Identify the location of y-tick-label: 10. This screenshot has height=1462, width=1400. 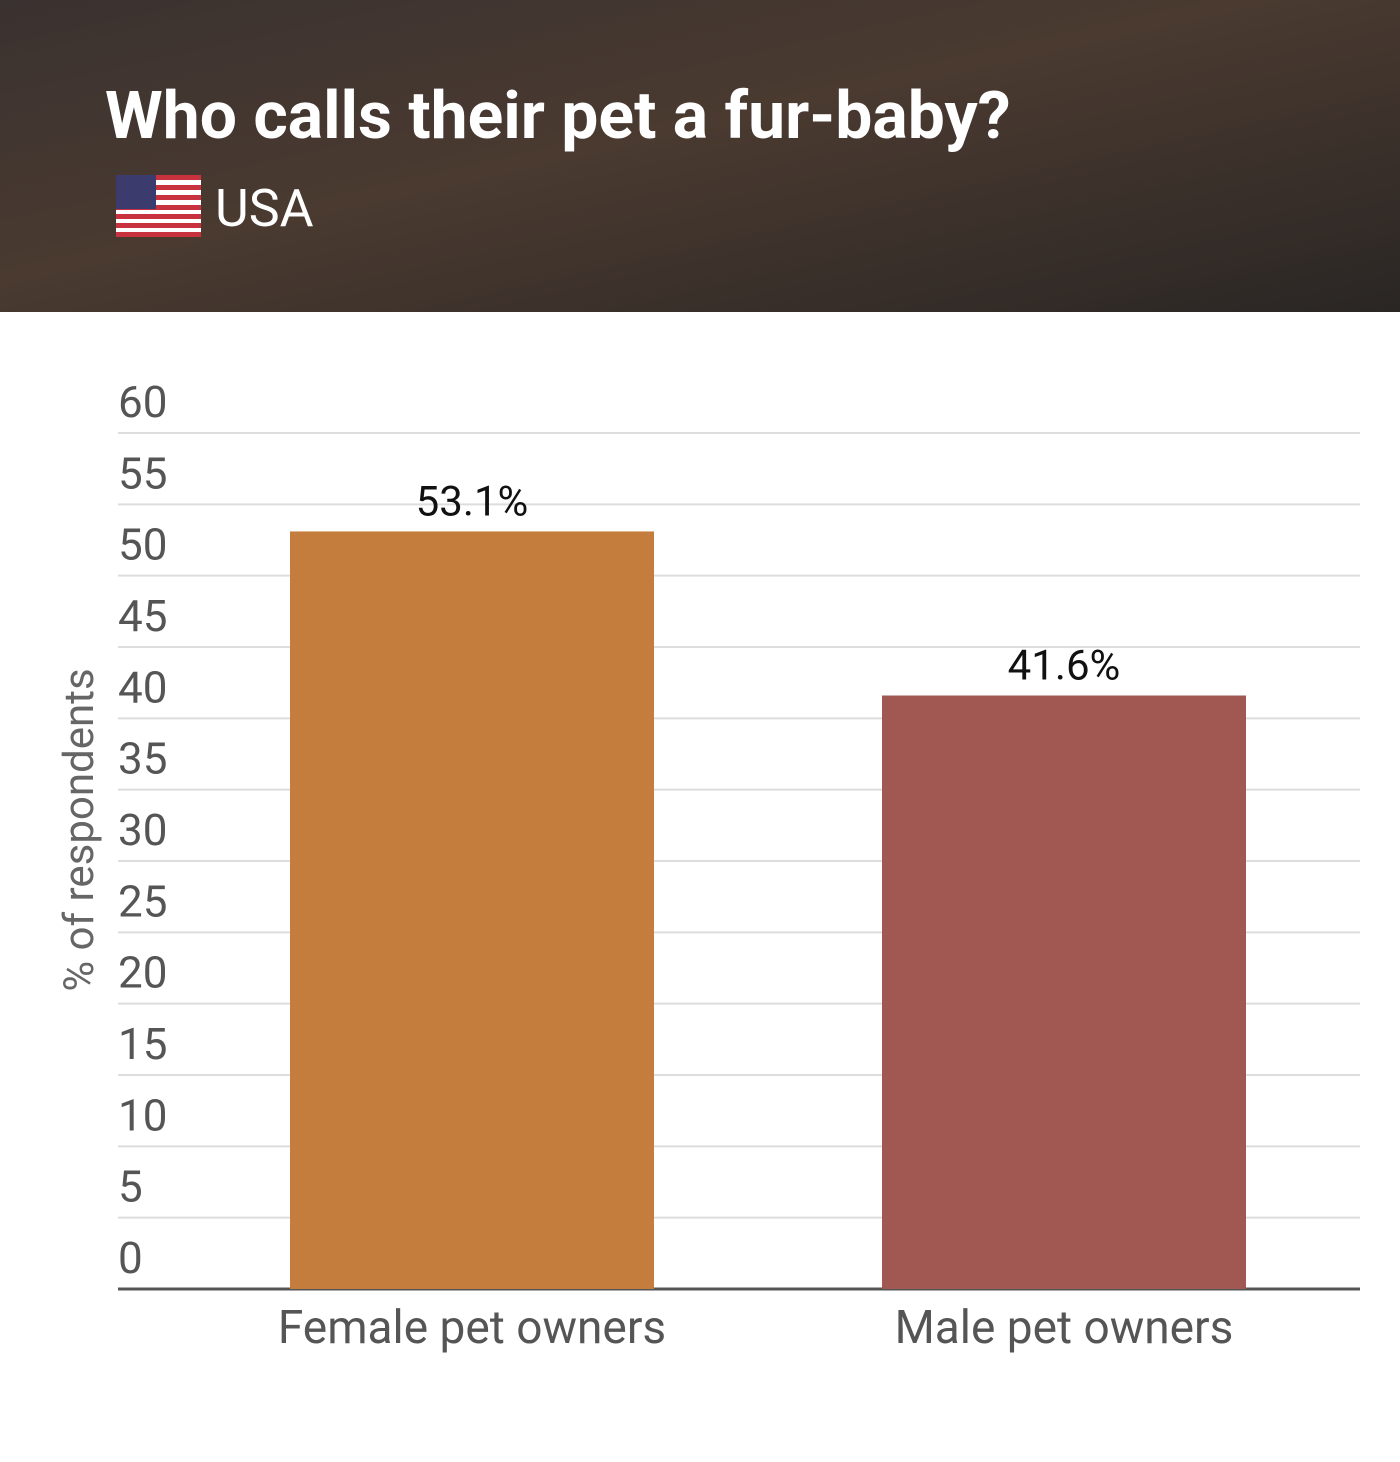
(142, 1115).